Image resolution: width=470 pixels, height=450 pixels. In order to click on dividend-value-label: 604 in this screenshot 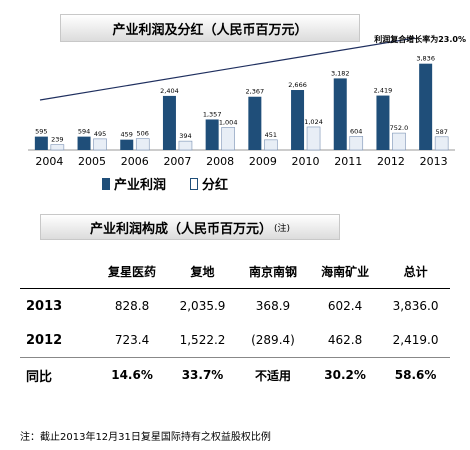, I will do `click(356, 131)`.